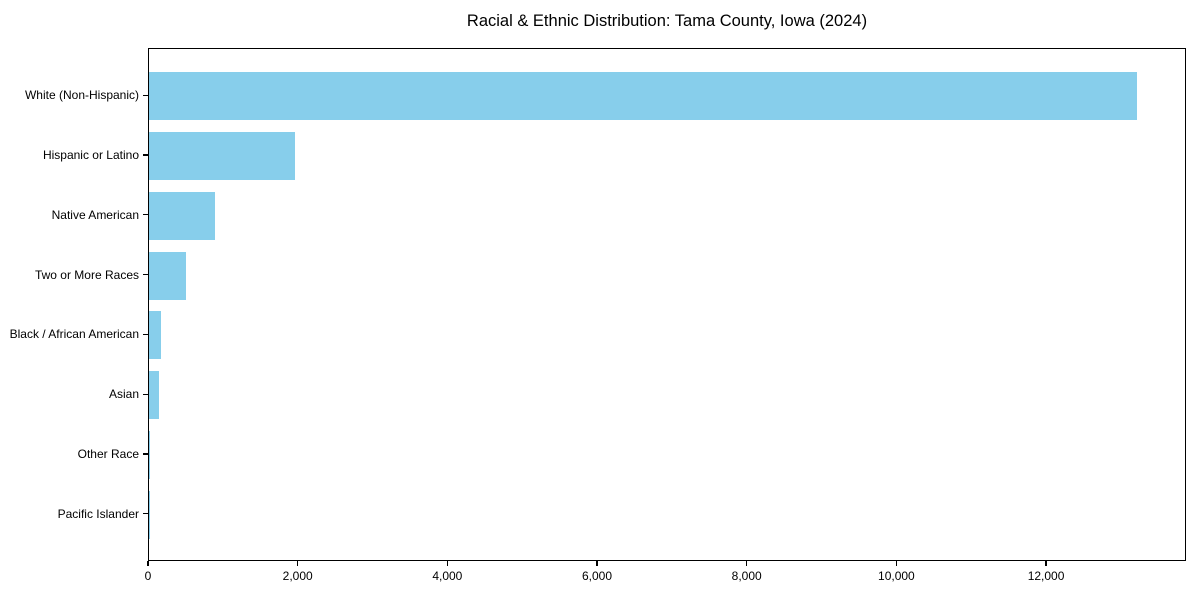 This screenshot has width=1200, height=600. I want to click on y-tick-label: Pacific Islander, so click(98, 513).